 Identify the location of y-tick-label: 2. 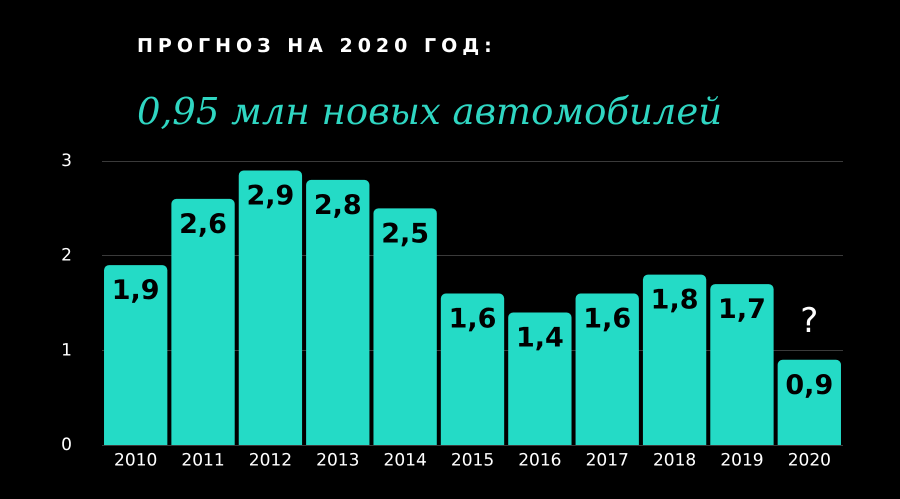
(66, 256).